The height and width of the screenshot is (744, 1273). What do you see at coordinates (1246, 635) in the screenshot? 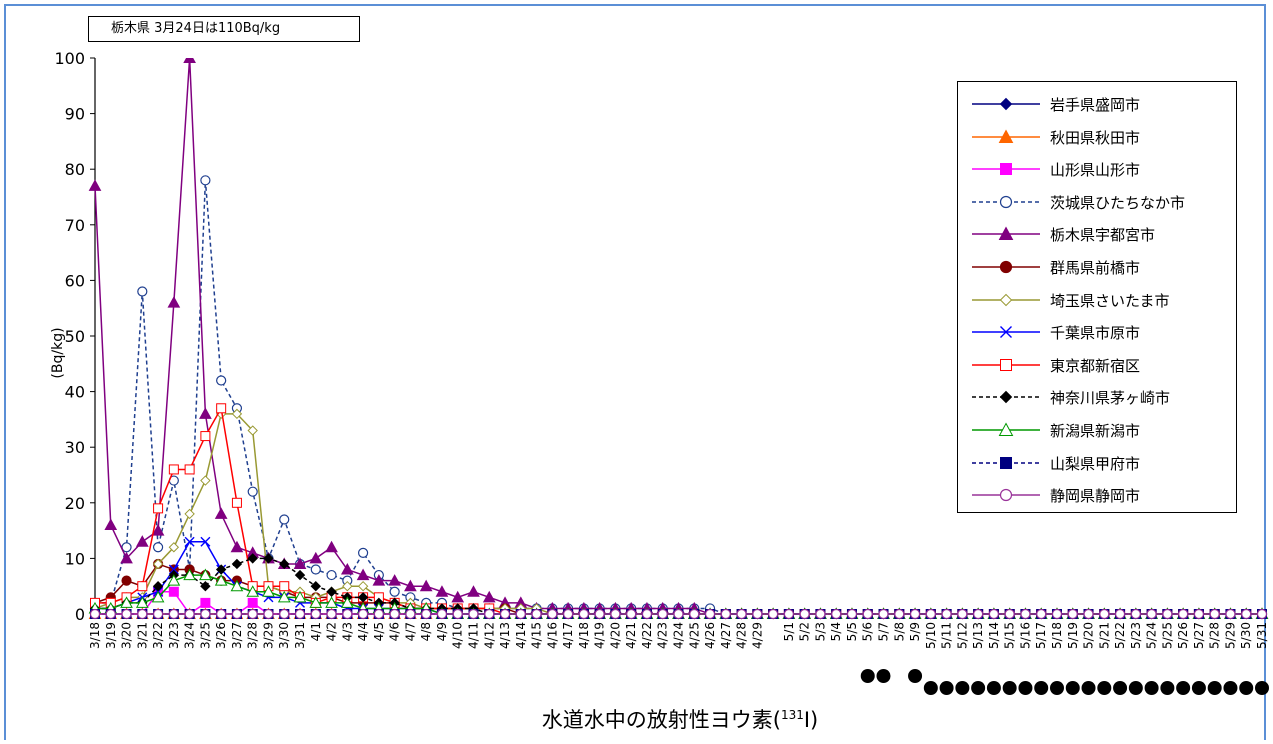
I see `x-tick-label: 5/30` at bounding box center [1246, 635].